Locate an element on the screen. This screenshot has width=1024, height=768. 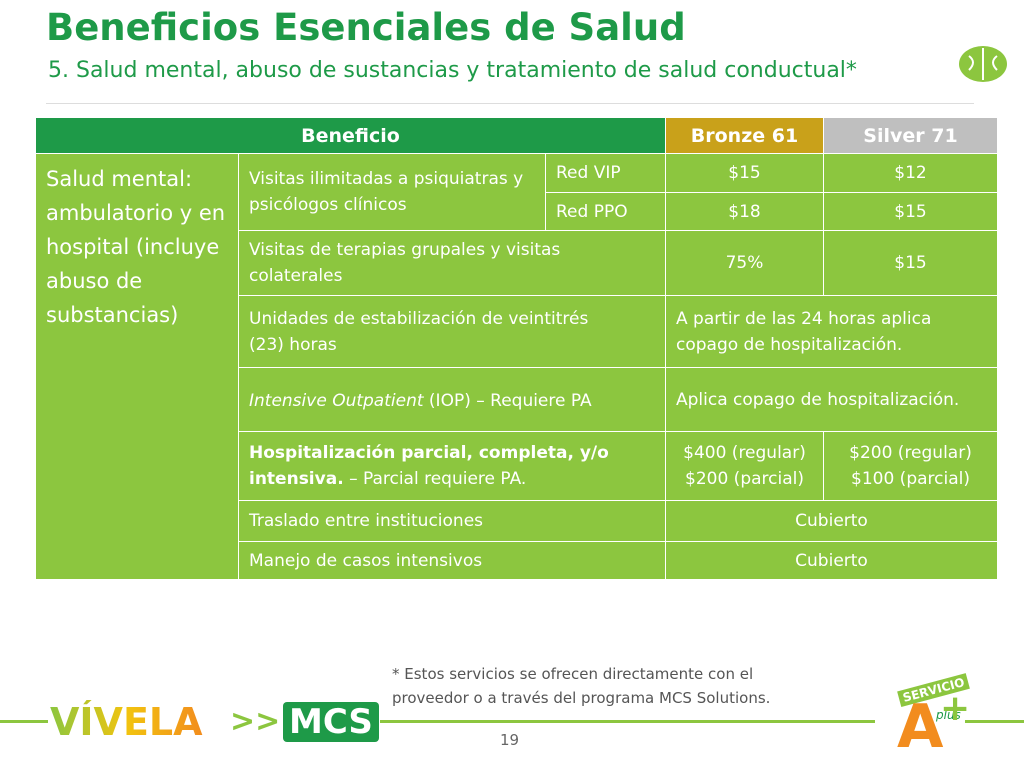
network-cell: Red PPO is located at coordinates (605, 211).